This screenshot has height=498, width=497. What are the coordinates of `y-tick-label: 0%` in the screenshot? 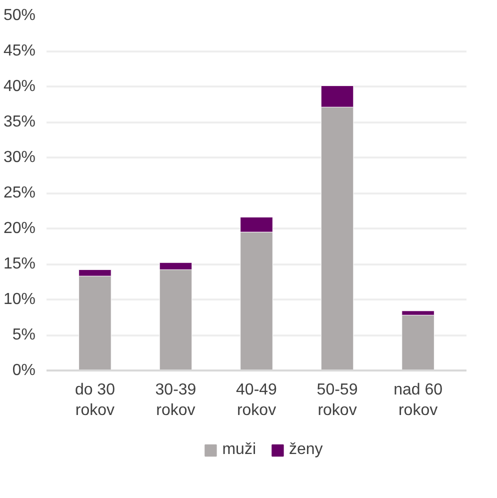 It's located at (24, 370).